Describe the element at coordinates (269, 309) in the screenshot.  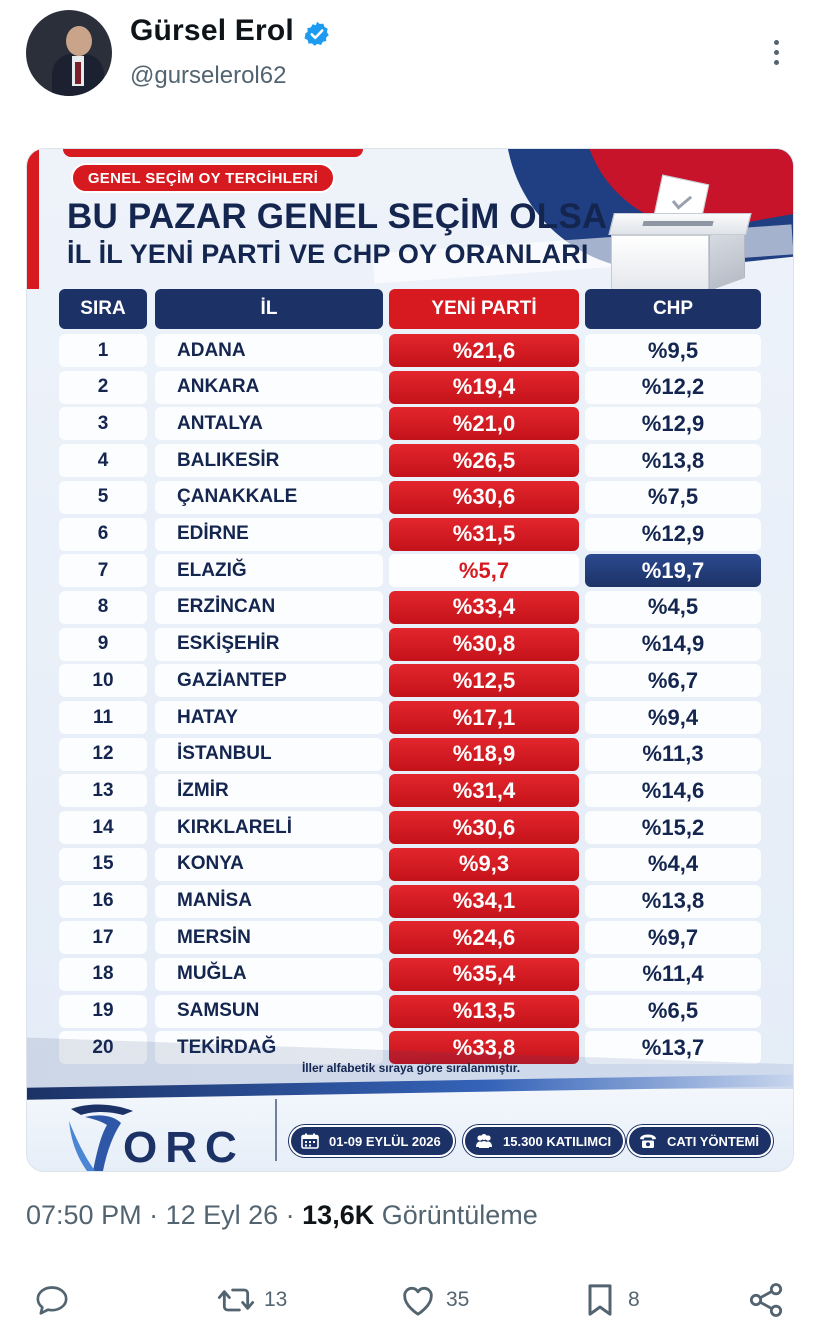
I see `header-il: İL` at that location.